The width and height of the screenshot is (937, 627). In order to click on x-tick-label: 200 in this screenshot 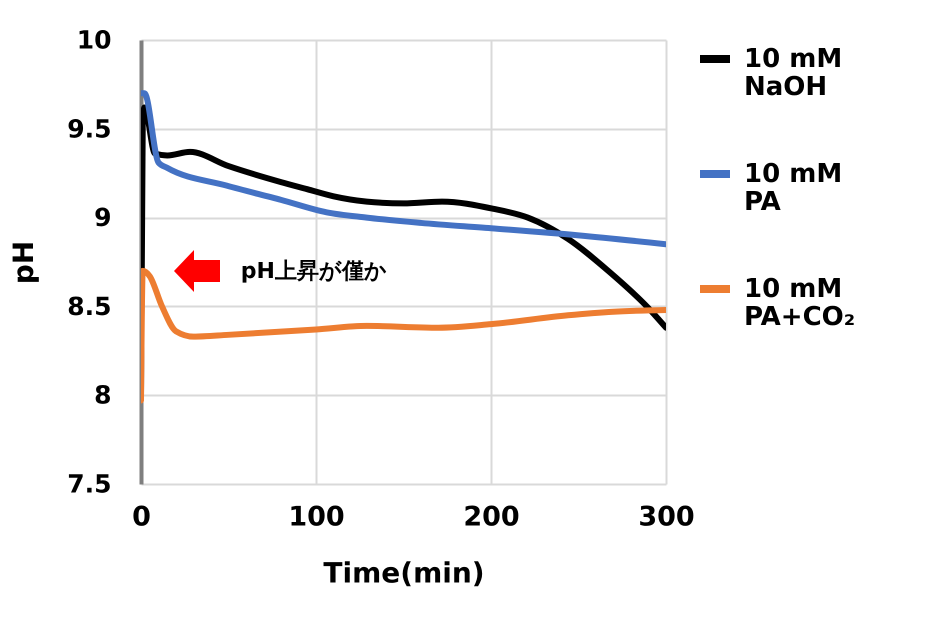, I will do `click(491, 517)`.